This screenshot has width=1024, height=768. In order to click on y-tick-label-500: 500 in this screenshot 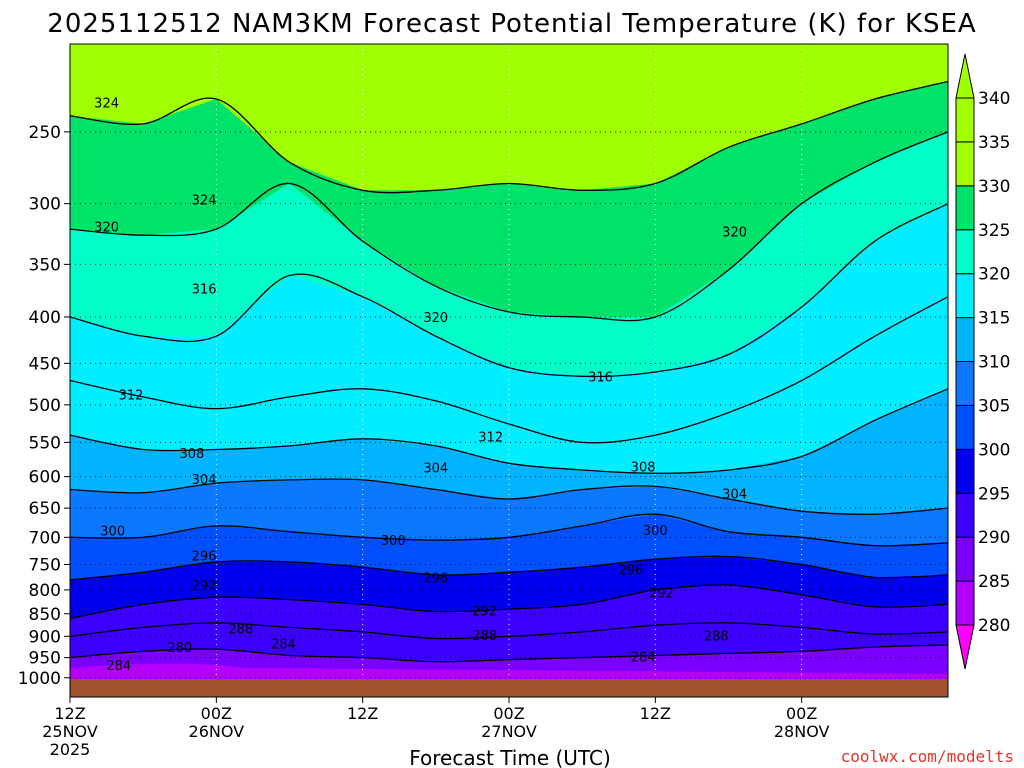, I will do `click(45, 406)`.